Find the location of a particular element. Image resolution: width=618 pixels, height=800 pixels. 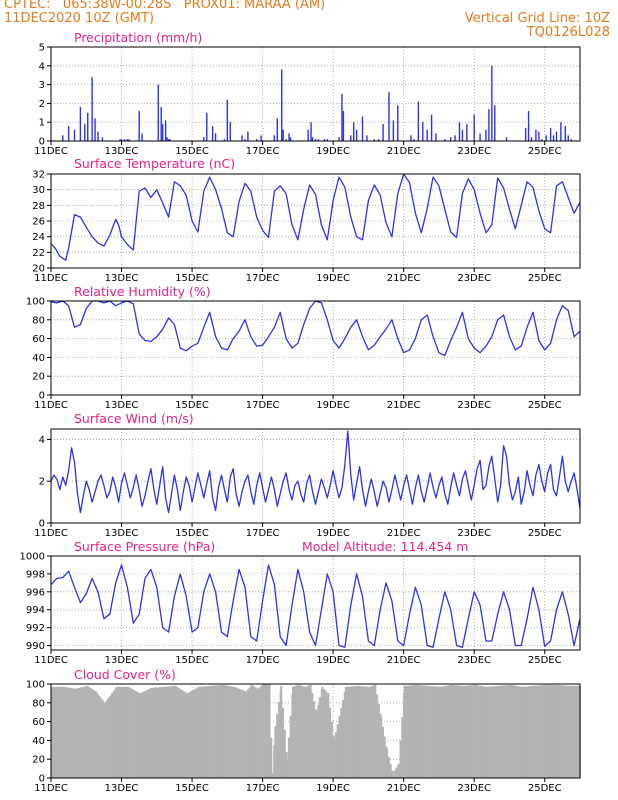

wind-title: Surface Wind (m/s) is located at coordinates (134, 418).